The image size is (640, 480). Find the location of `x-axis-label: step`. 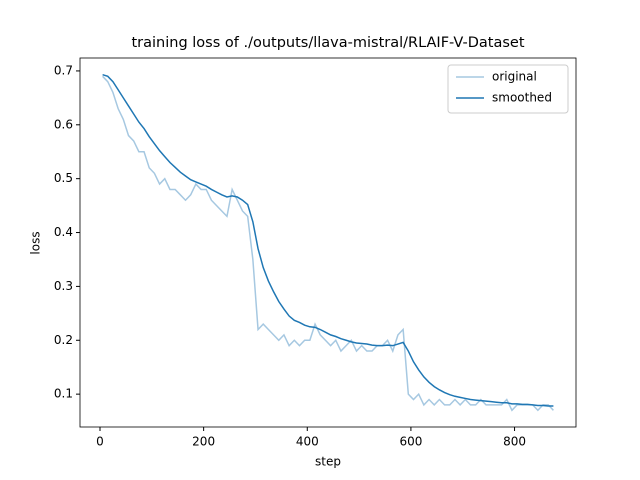

x-axis-label: step is located at coordinates (328, 462).